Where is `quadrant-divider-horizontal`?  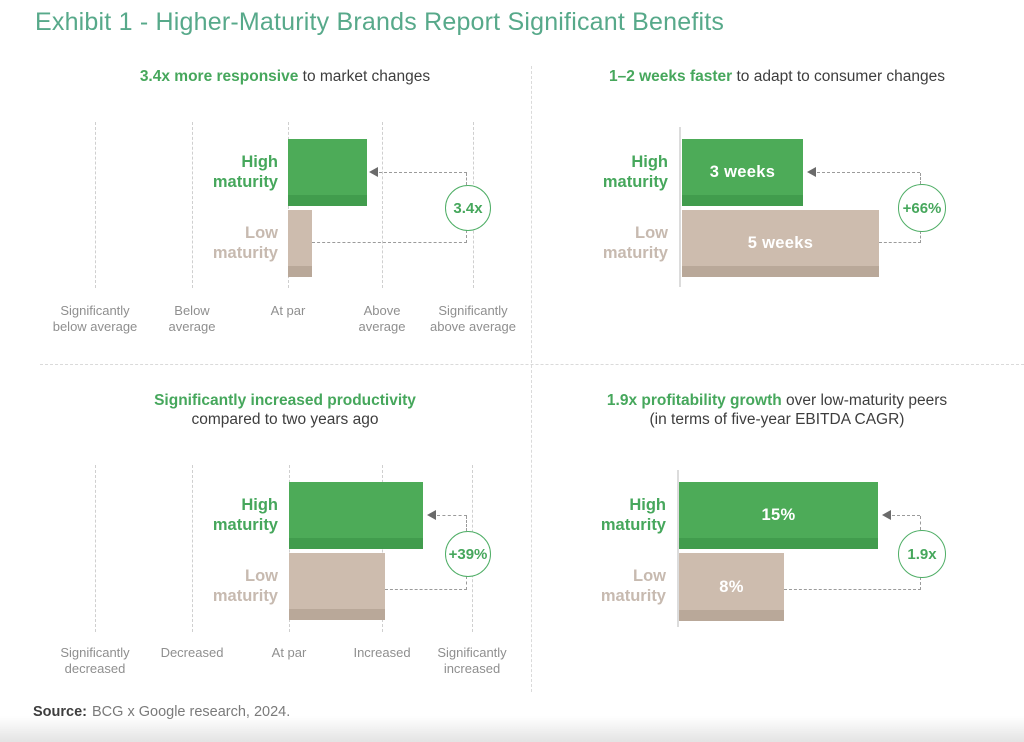
quadrant-divider-horizontal is located at coordinates (532, 364).